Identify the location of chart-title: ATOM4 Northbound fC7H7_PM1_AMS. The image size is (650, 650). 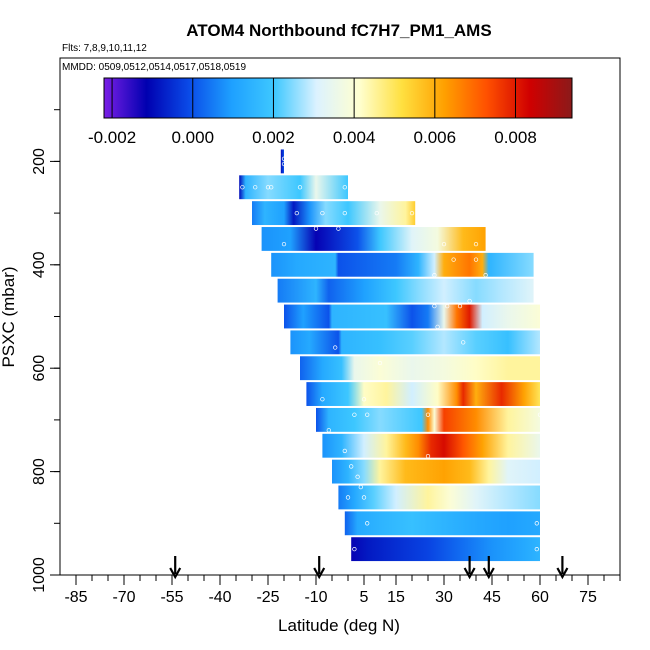
(338, 30).